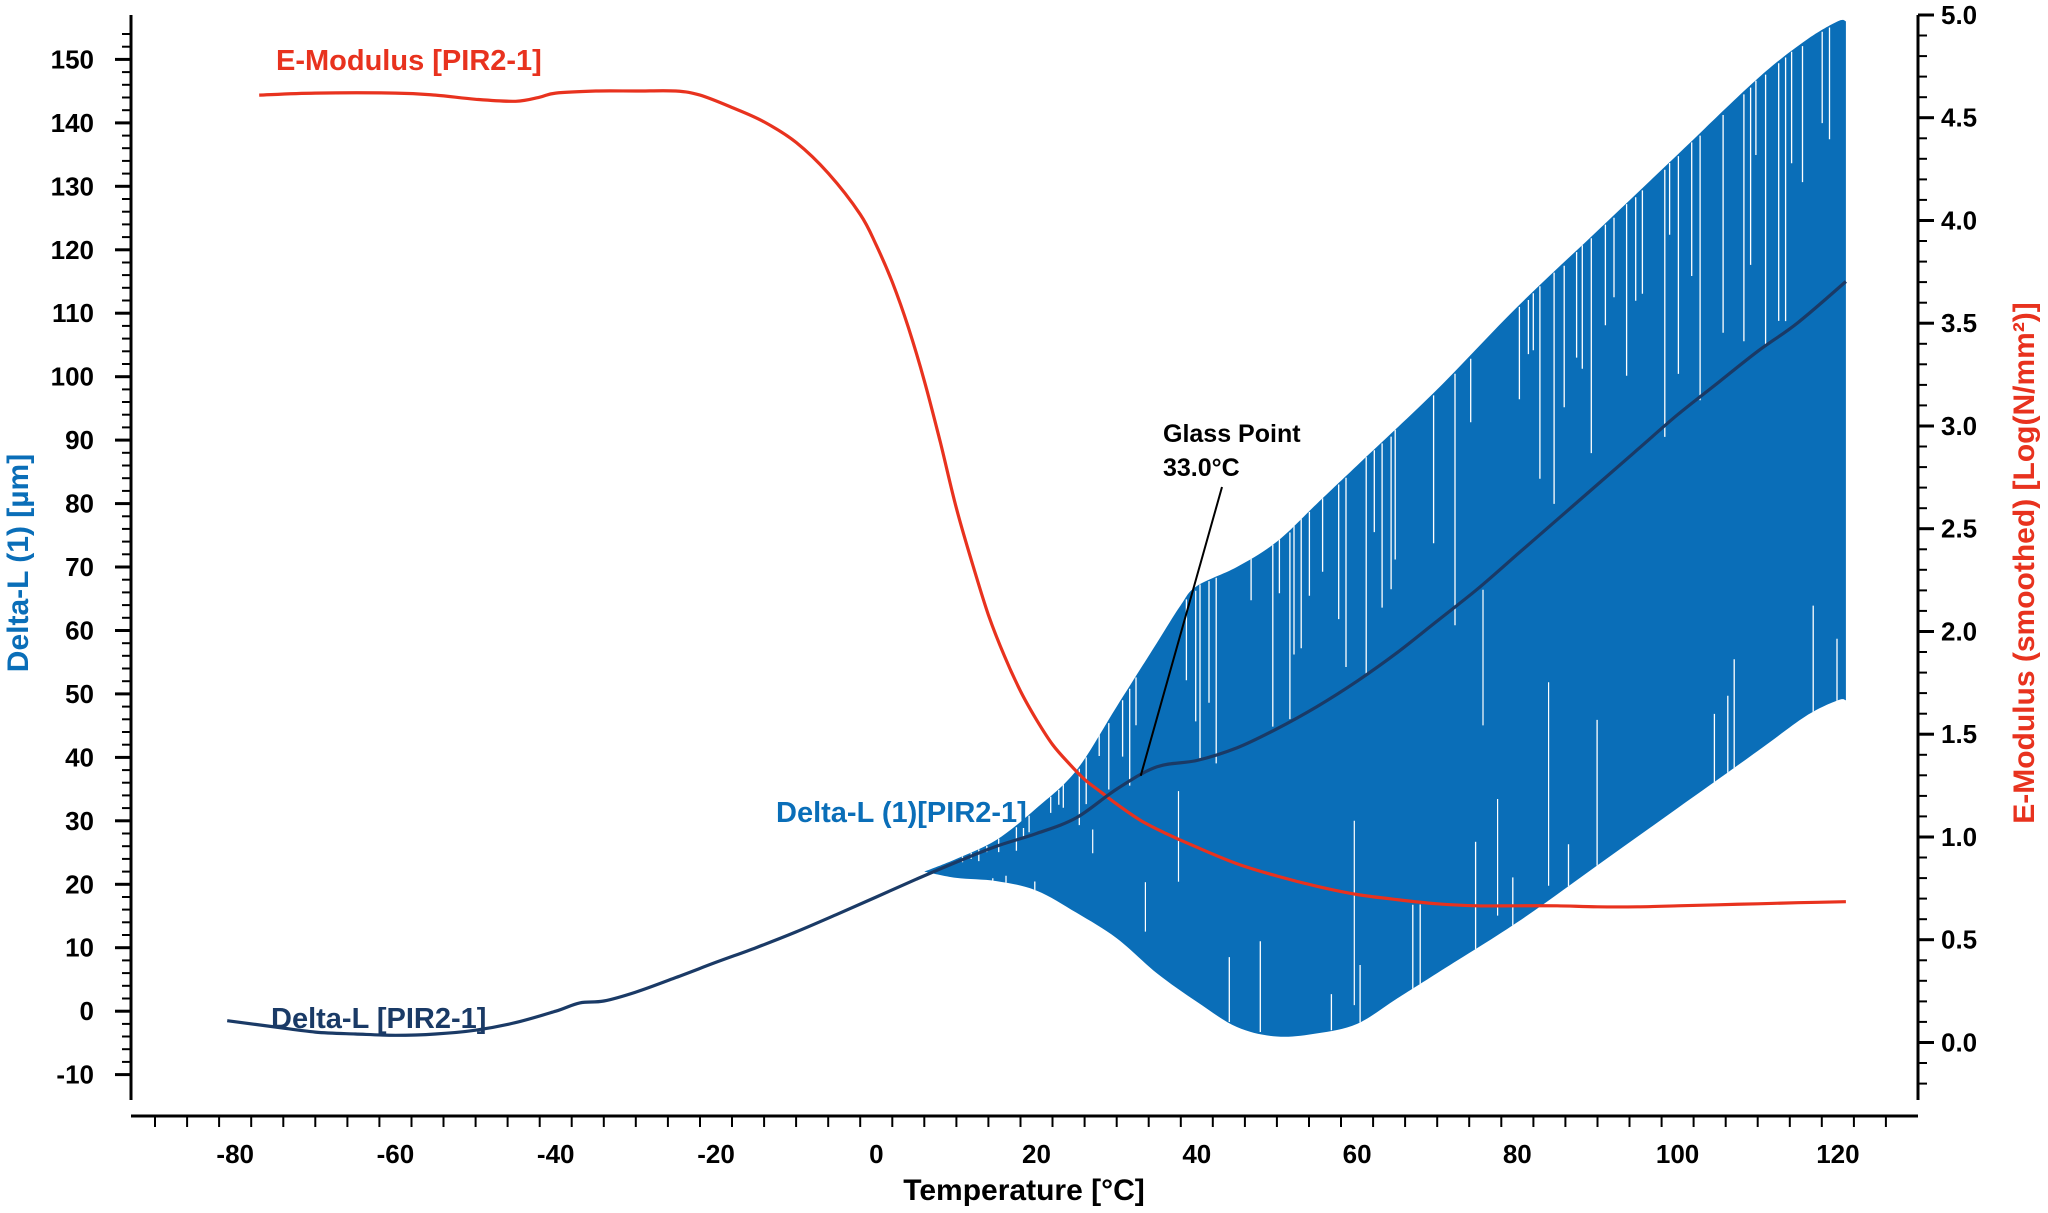  Describe the element at coordinates (72, 59) in the screenshot. I see `y-left-tick-label: 150` at that location.